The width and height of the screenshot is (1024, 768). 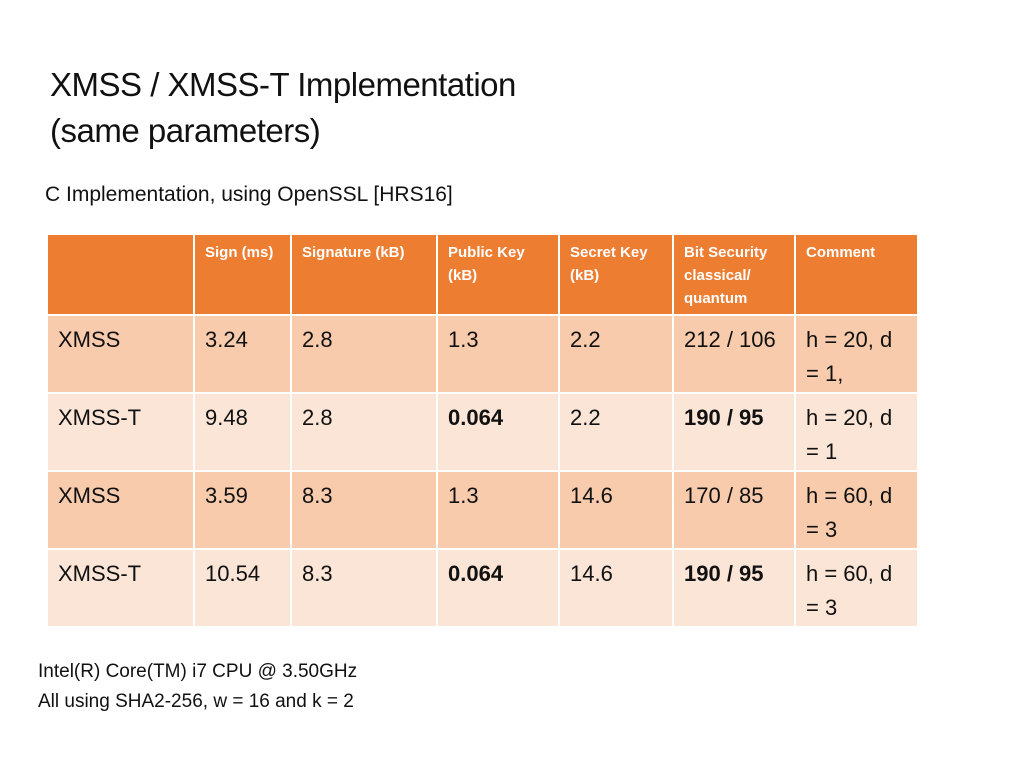 I want to click on header-cell-comment: Comment, so click(x=856, y=274).